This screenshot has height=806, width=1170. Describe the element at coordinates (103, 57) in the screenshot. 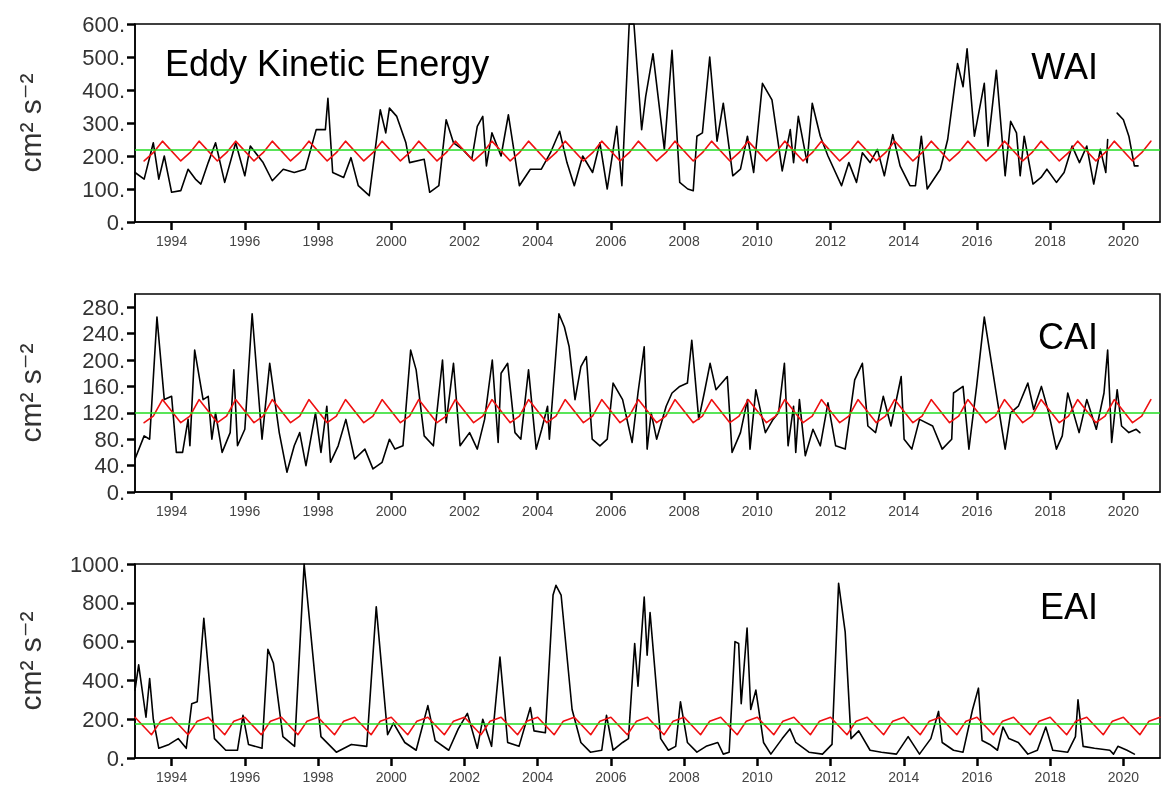

I see `y-tick-label: 500.` at that location.